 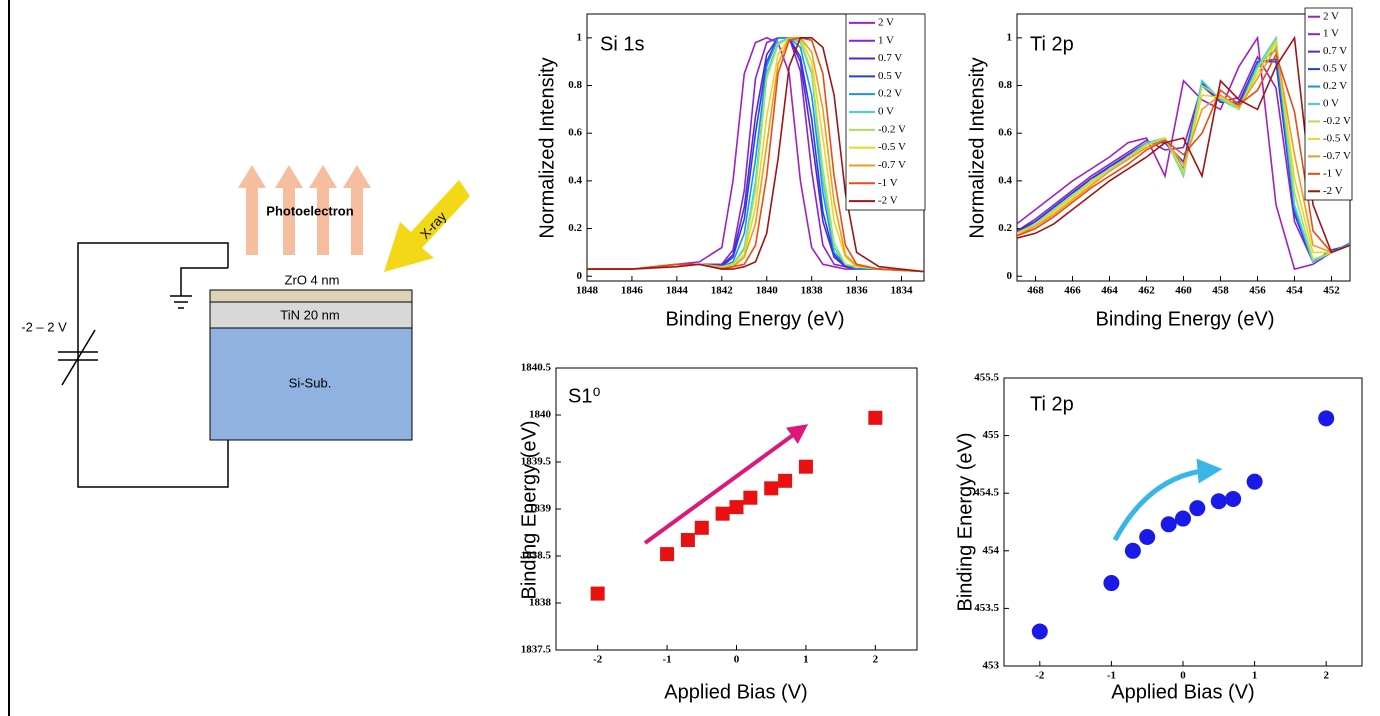 I want to click on x-tick-label: 1834, so click(x=902, y=291).